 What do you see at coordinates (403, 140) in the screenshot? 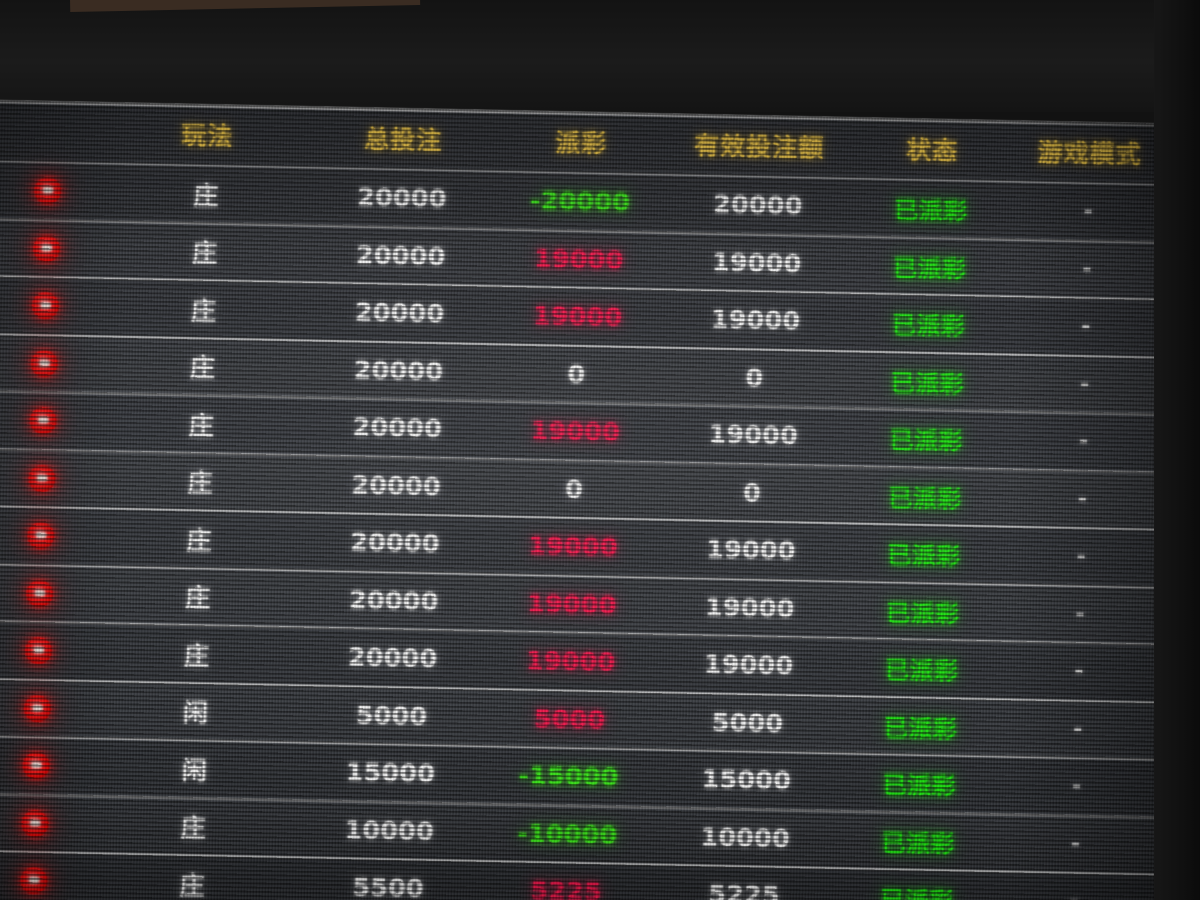
I see `column-header-totalbet: 总投注` at bounding box center [403, 140].